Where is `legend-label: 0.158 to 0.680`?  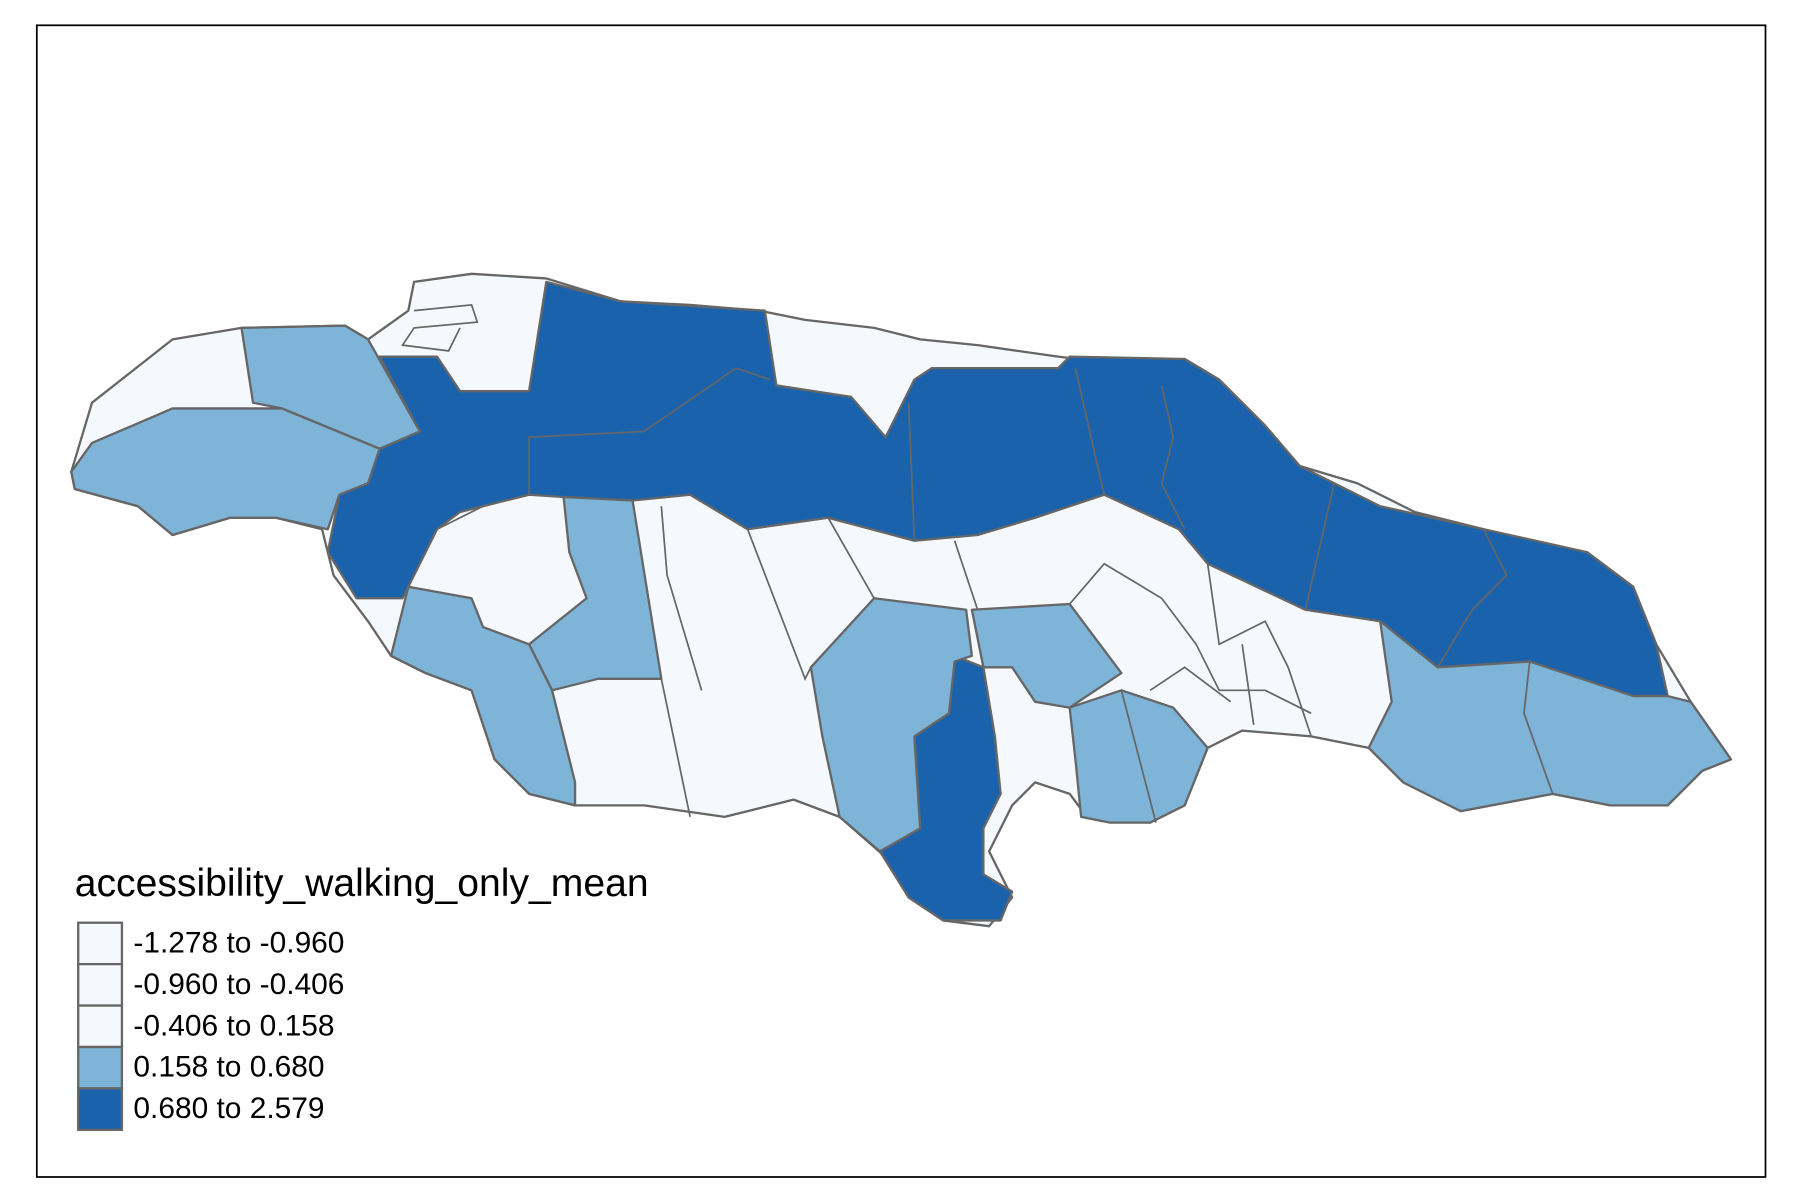
legend-label: 0.158 to 0.680 is located at coordinates (228, 1067).